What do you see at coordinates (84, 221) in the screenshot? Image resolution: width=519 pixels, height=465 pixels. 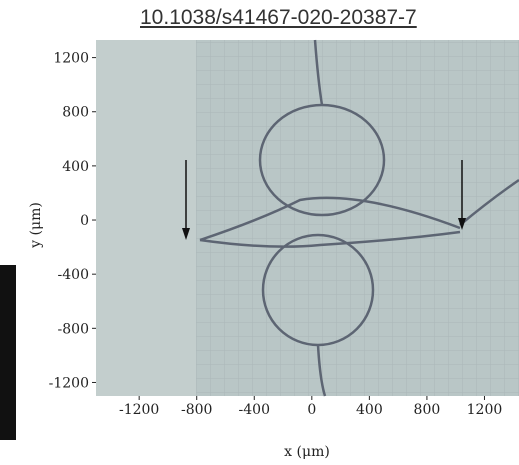 I see `y-tick-label: 0` at bounding box center [84, 221].